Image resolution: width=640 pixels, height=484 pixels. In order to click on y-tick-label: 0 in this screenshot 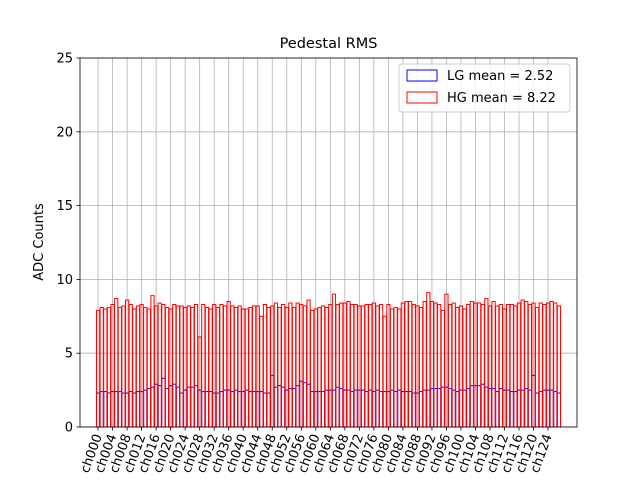, I will do `click(69, 428)`.